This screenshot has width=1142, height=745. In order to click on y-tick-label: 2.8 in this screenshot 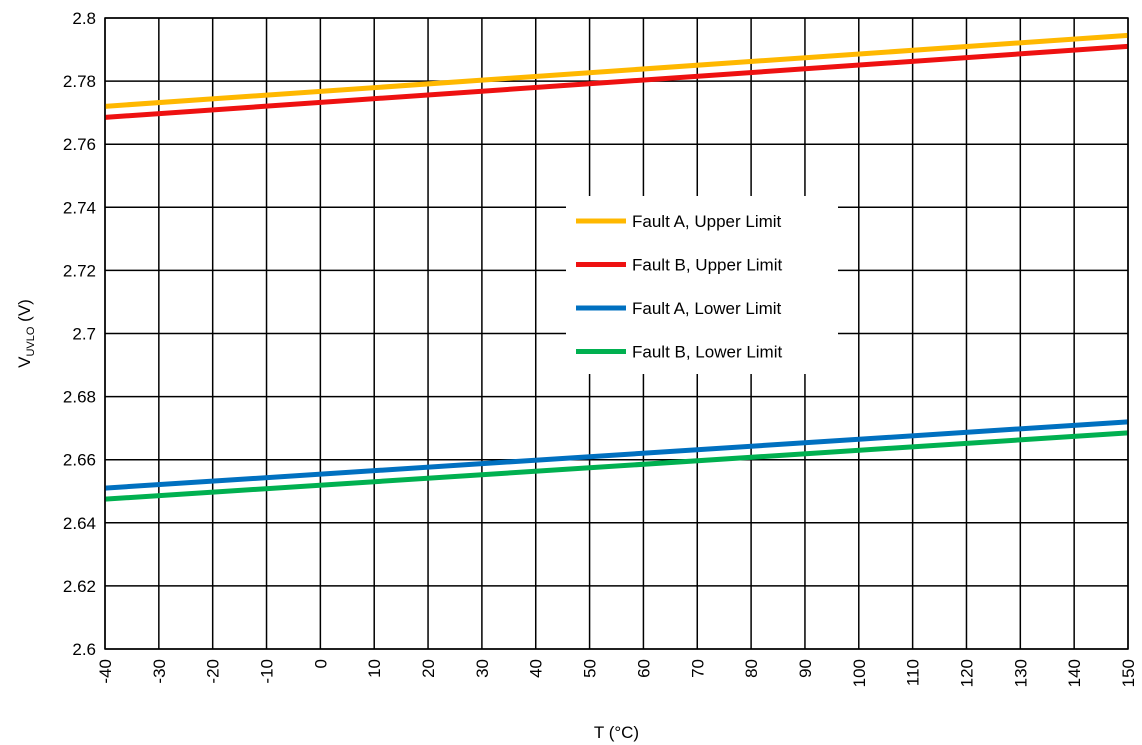, I will do `click(84, 18)`.